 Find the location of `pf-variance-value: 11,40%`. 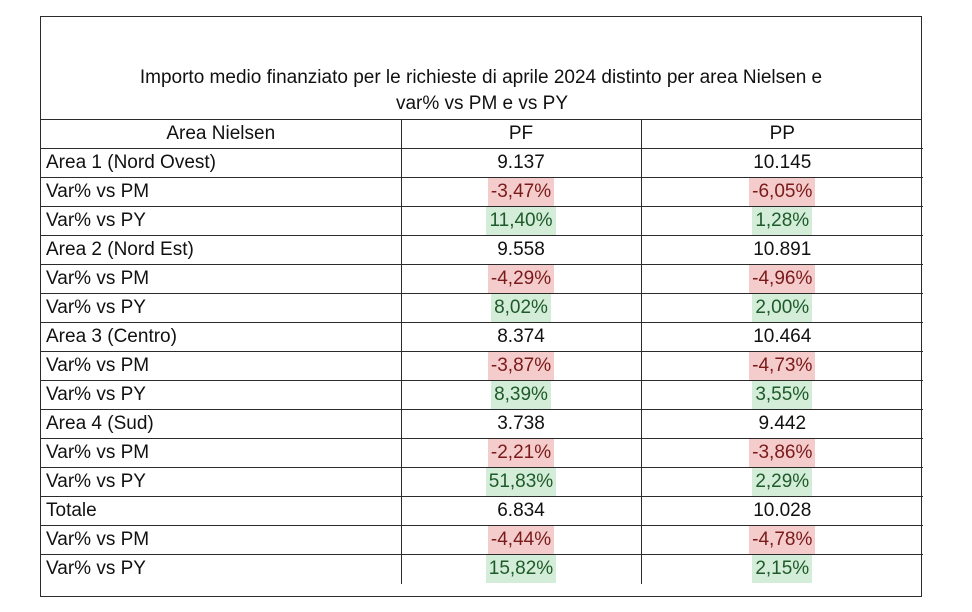

pf-variance-value: 11,40% is located at coordinates (521, 221).